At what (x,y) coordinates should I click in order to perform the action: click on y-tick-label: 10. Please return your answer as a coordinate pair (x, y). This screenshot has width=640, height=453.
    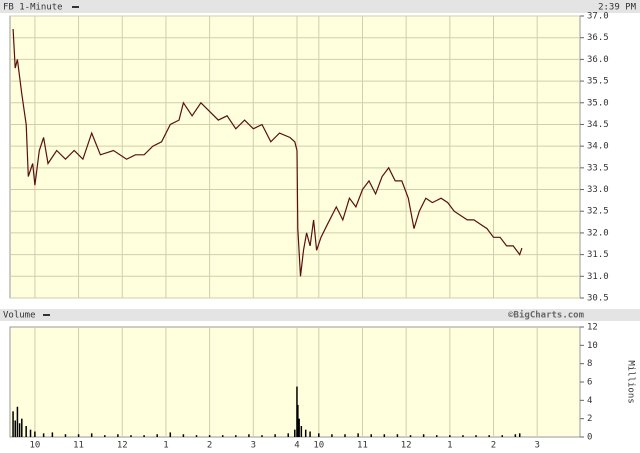
    Looking at the image, I should click on (592, 346).